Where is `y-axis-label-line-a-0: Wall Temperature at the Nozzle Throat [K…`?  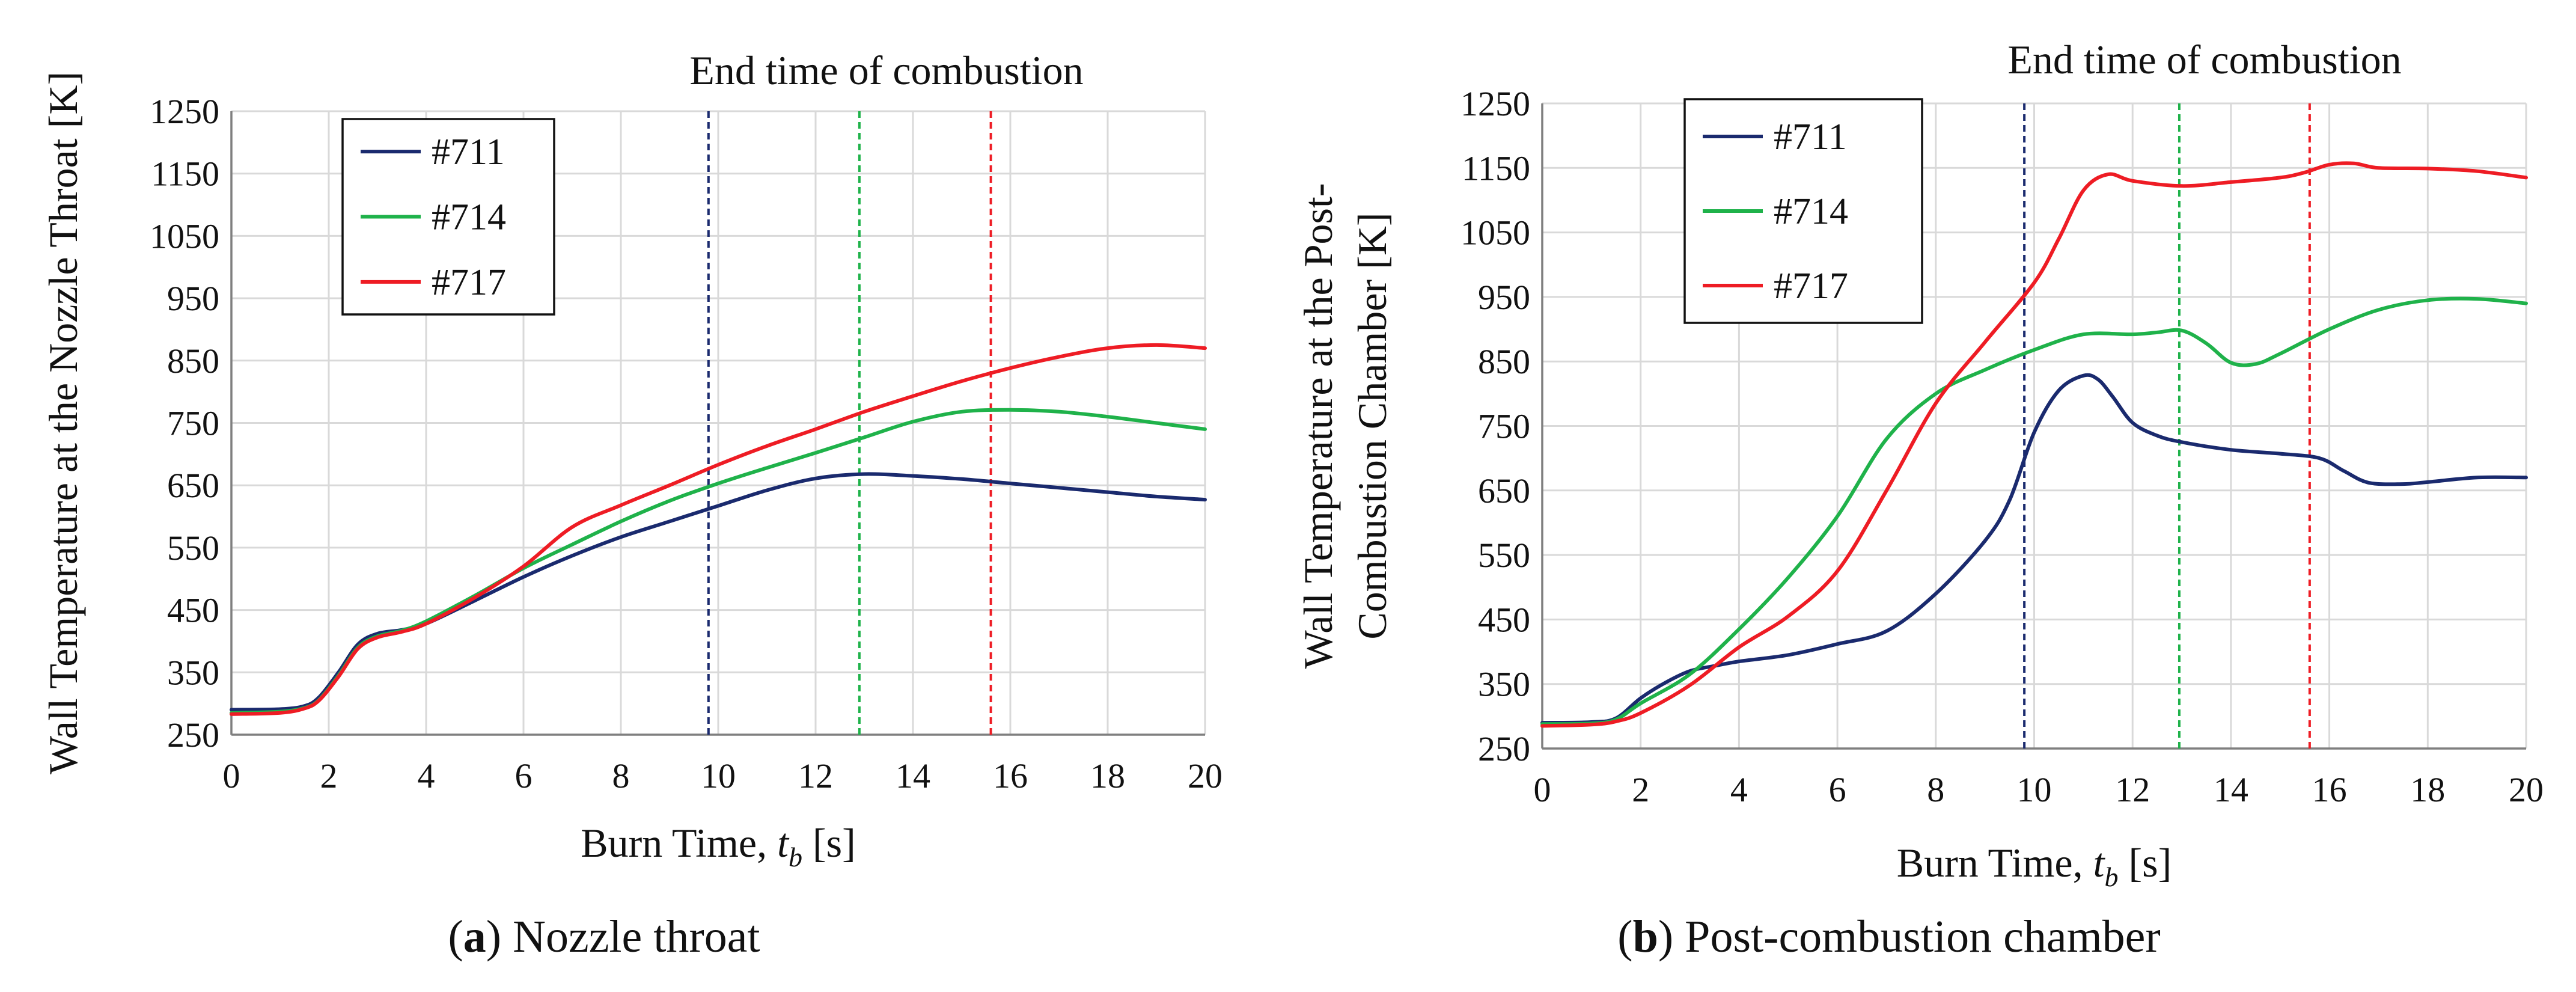
y-axis-label-line-a-0: Wall Temperature at the Nozzle Throat [K… is located at coordinates (63, 423).